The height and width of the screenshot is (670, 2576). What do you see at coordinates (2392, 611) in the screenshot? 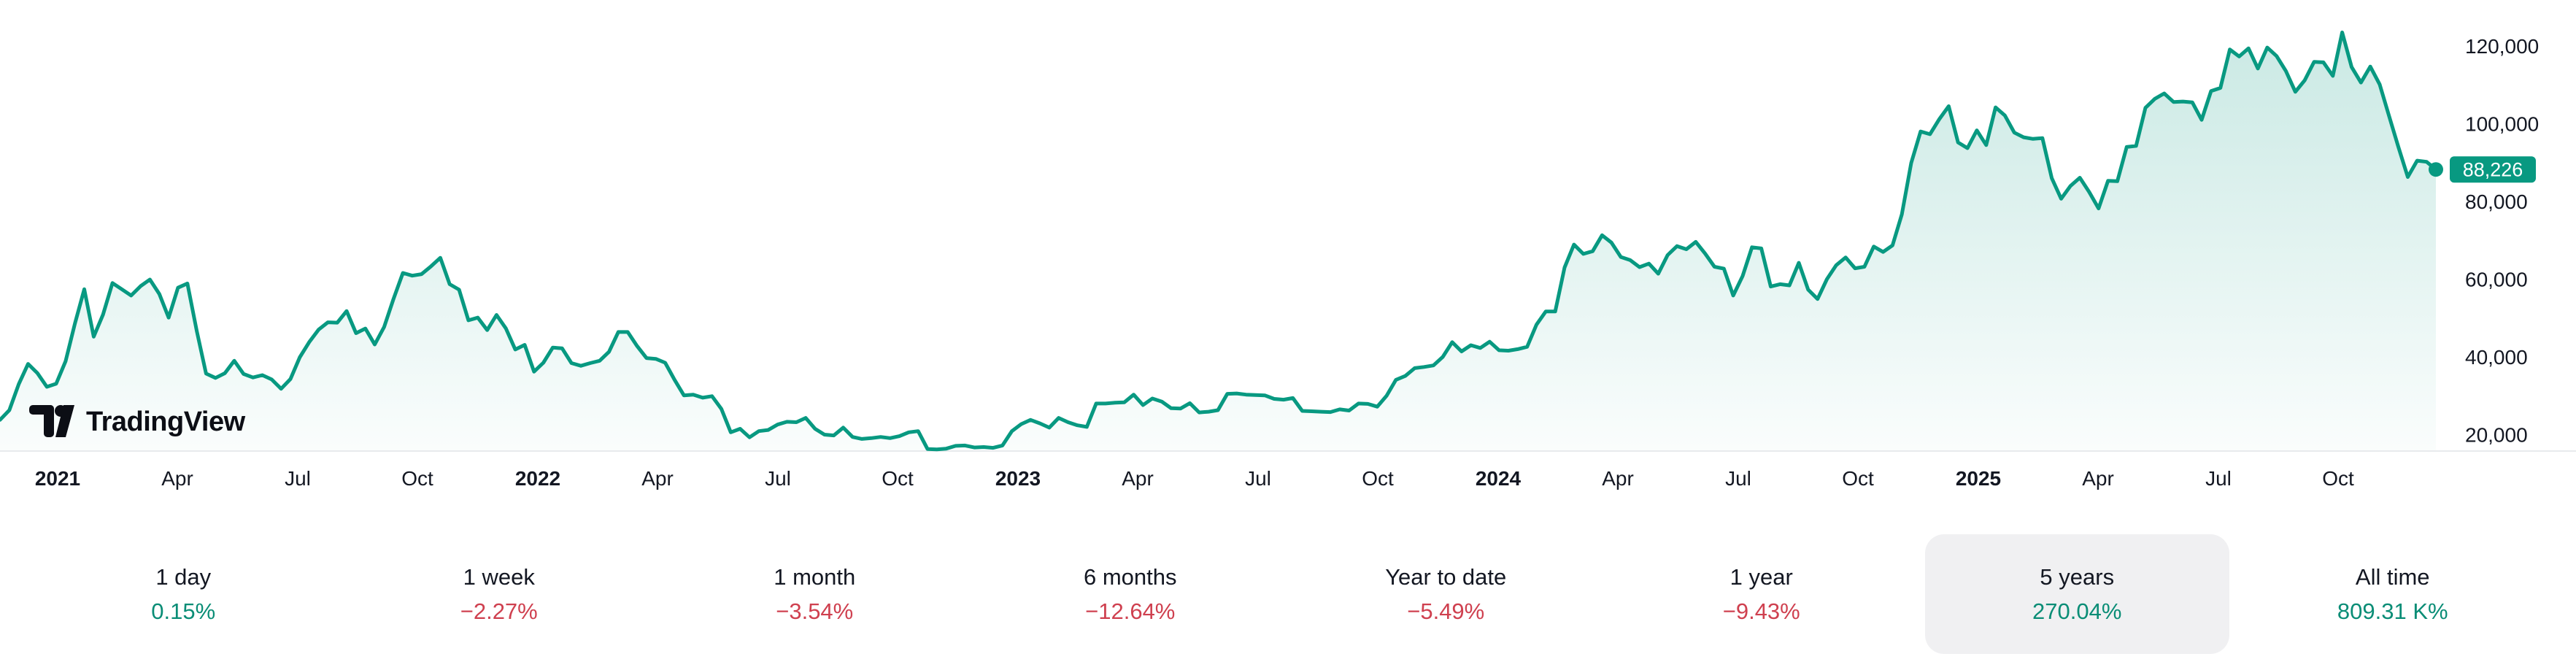
I see `period-change-value: 809.31 K%` at bounding box center [2392, 611].